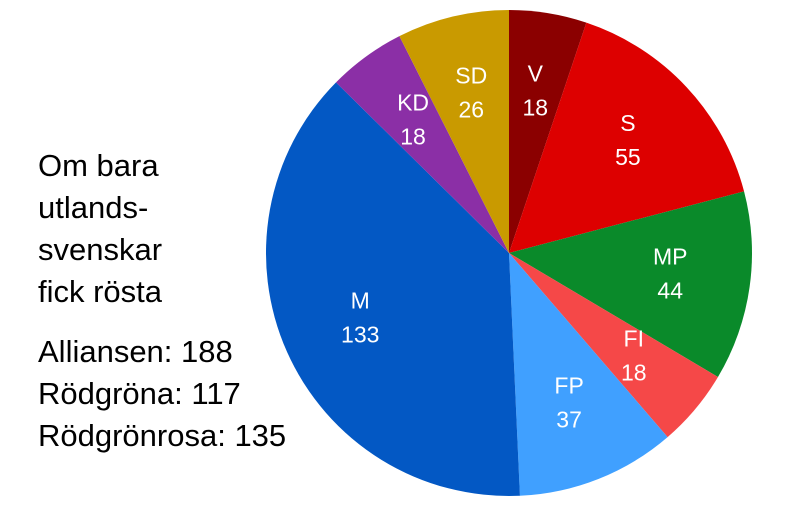 This screenshot has width=791, height=518. Describe the element at coordinates (471, 76) in the screenshot. I see `slice-name: SD` at that location.